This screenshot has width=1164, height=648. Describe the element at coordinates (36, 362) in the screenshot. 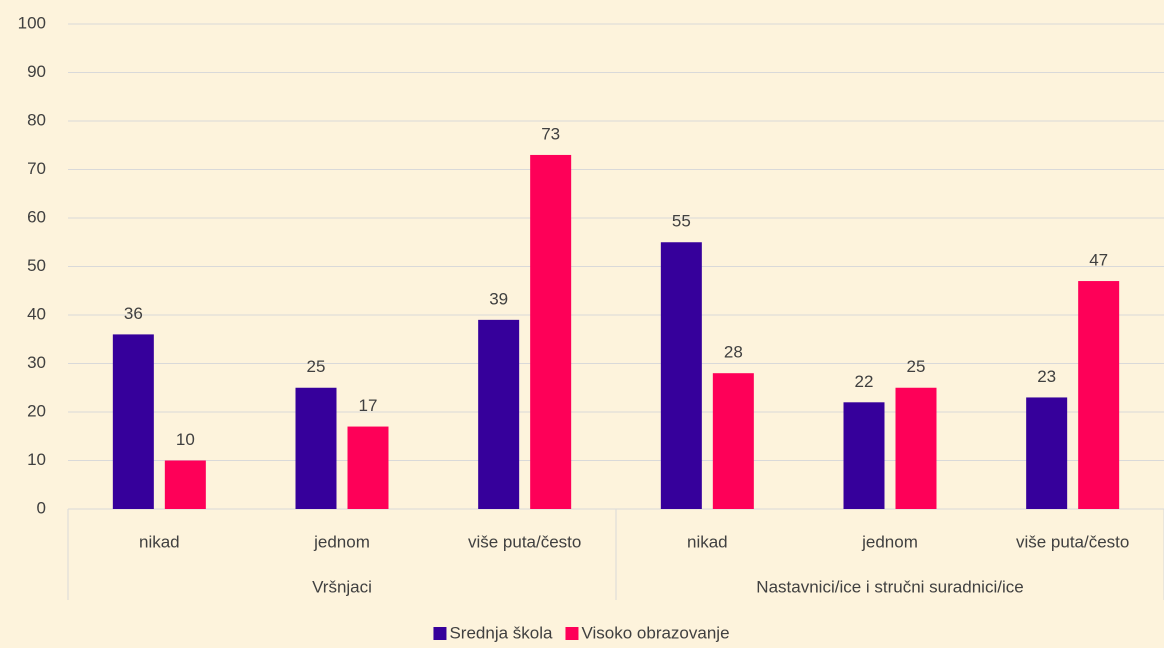

I see `y-tick-label: 30` at that location.